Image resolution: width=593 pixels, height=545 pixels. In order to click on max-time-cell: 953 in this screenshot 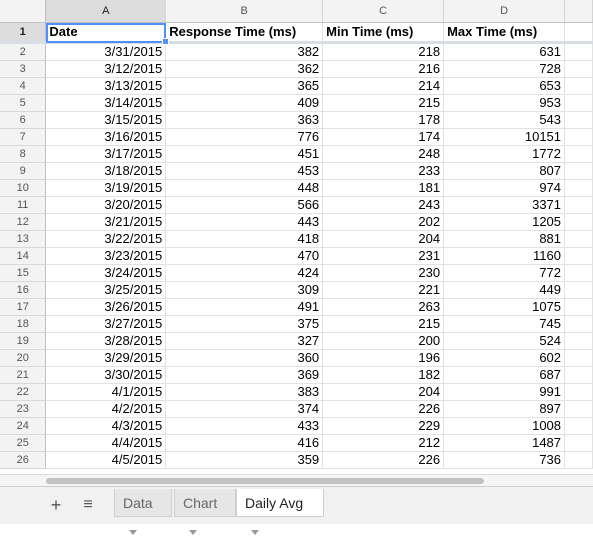, I will do `click(504, 103)`.